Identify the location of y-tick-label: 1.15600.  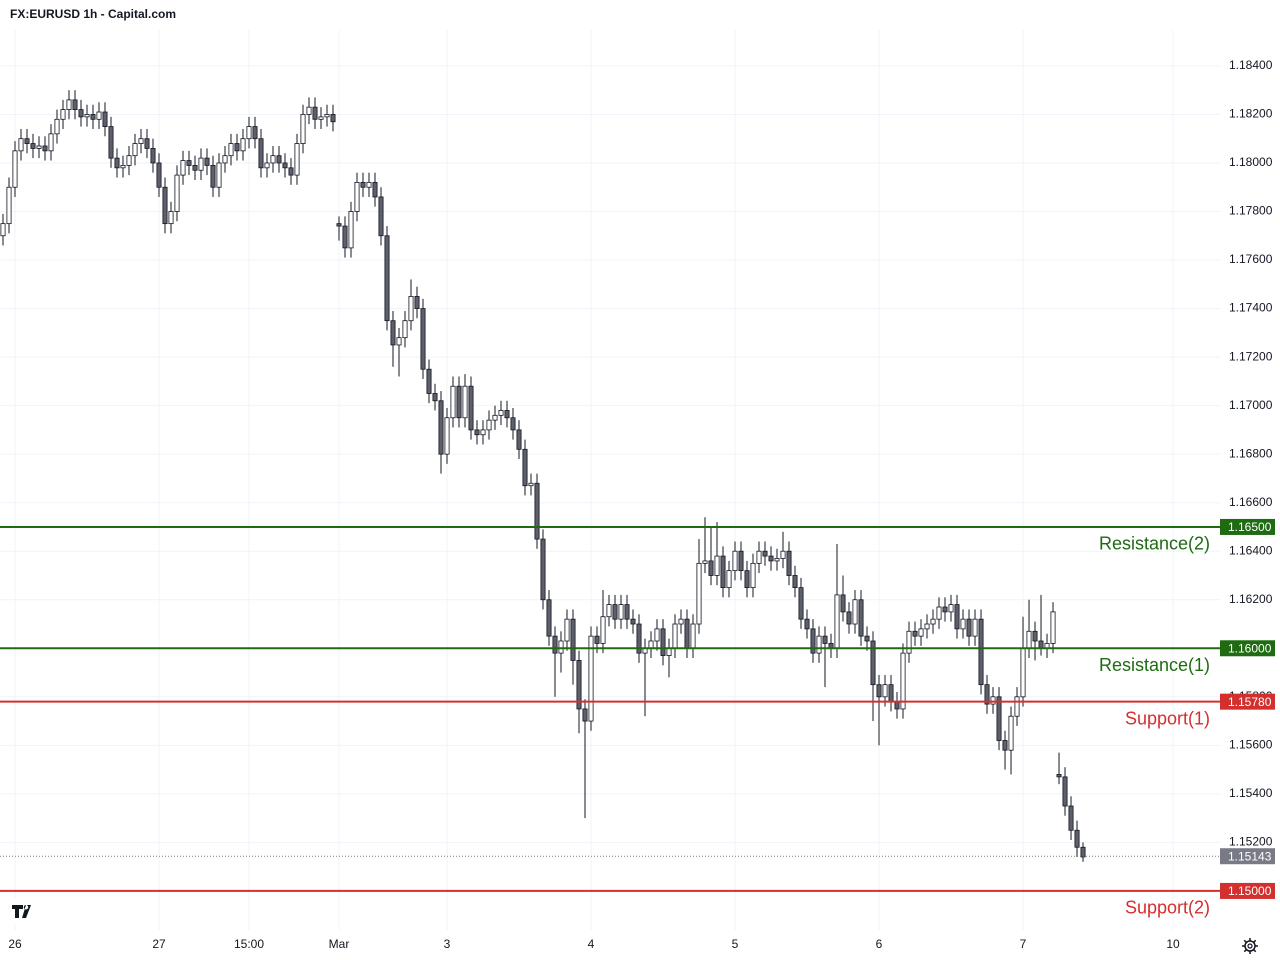
(1251, 745).